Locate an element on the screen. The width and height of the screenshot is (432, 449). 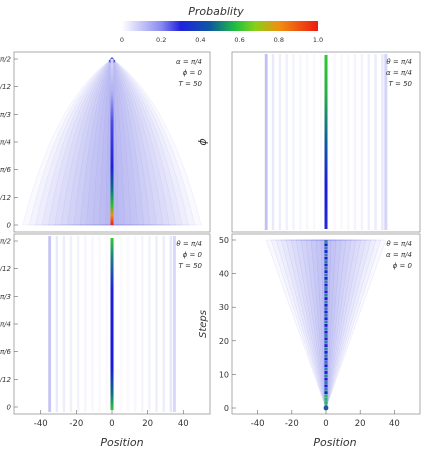
alpha-ytick-label: π/2 is located at coordinates (6, 242).